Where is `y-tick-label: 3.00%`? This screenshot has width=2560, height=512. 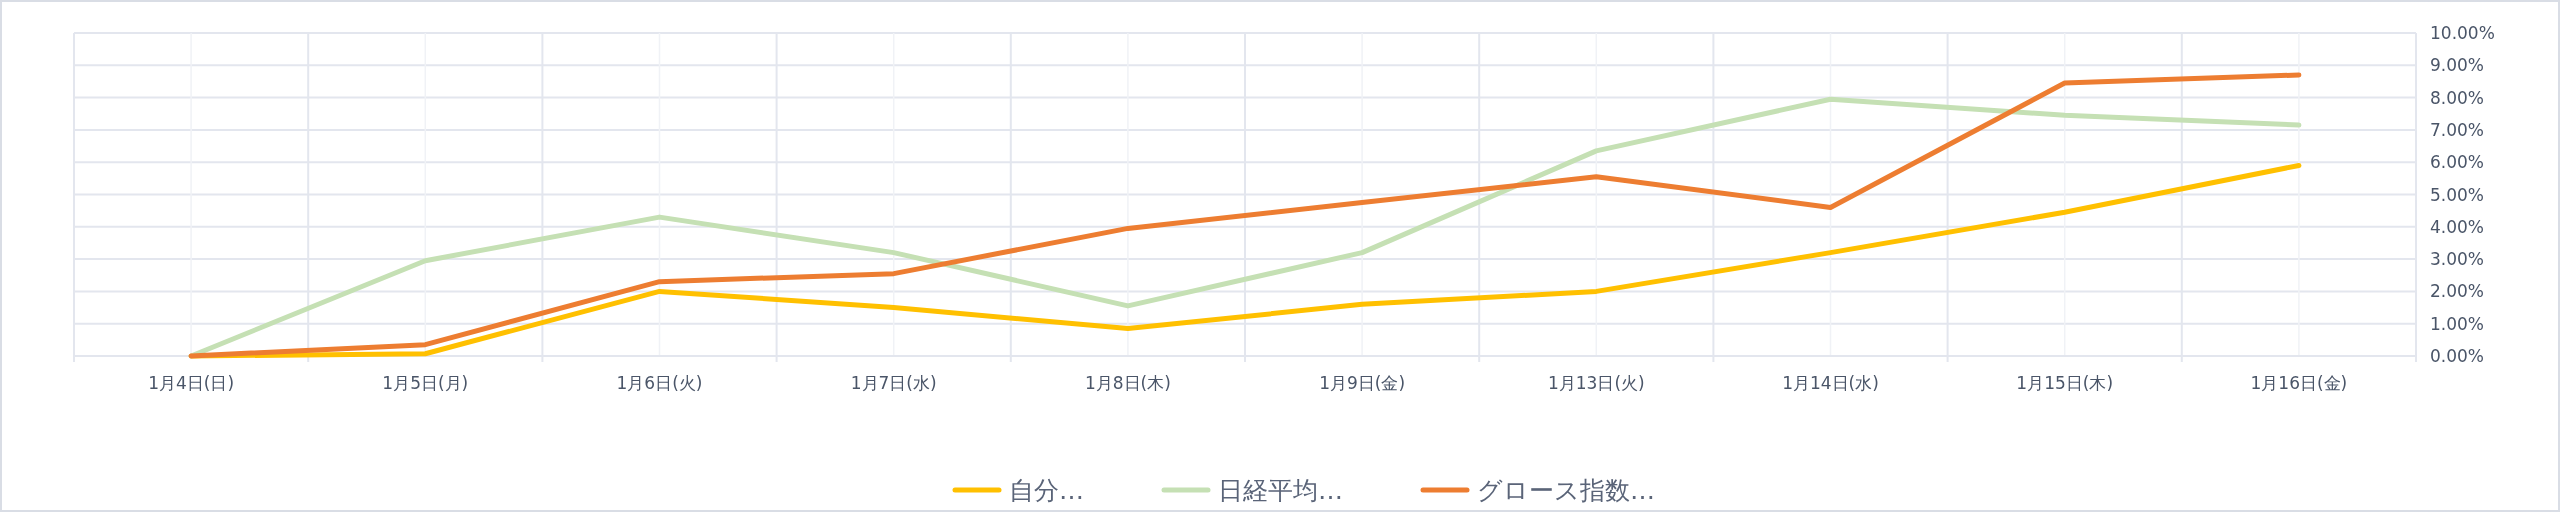 y-tick-label: 3.00% is located at coordinates (2457, 259).